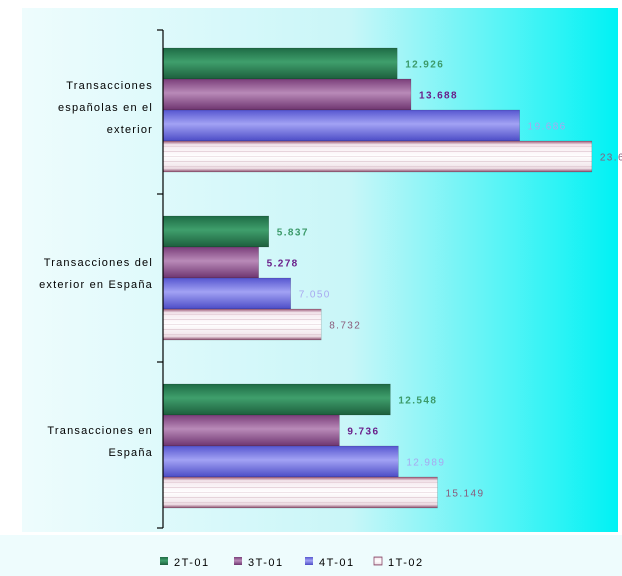 This screenshot has height=576, width=622. What do you see at coordinates (100, 431) in the screenshot?
I see `category-label-line: Transacciones en` at bounding box center [100, 431].